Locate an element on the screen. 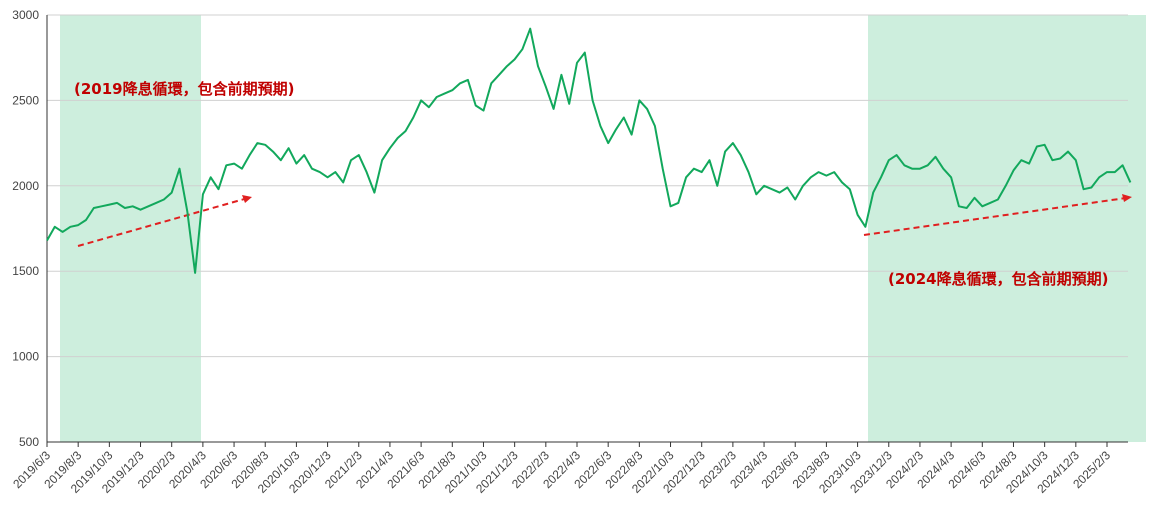 The width and height of the screenshot is (1152, 506). y-tick-label: 1500 is located at coordinates (25, 271).